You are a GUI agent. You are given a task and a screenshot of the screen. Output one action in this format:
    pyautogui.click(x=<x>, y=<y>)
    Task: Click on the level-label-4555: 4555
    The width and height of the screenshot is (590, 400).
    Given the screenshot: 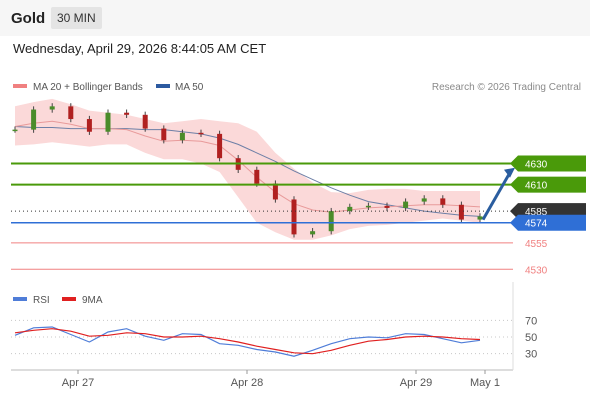 What is the action you would take?
    pyautogui.click(x=536, y=244)
    